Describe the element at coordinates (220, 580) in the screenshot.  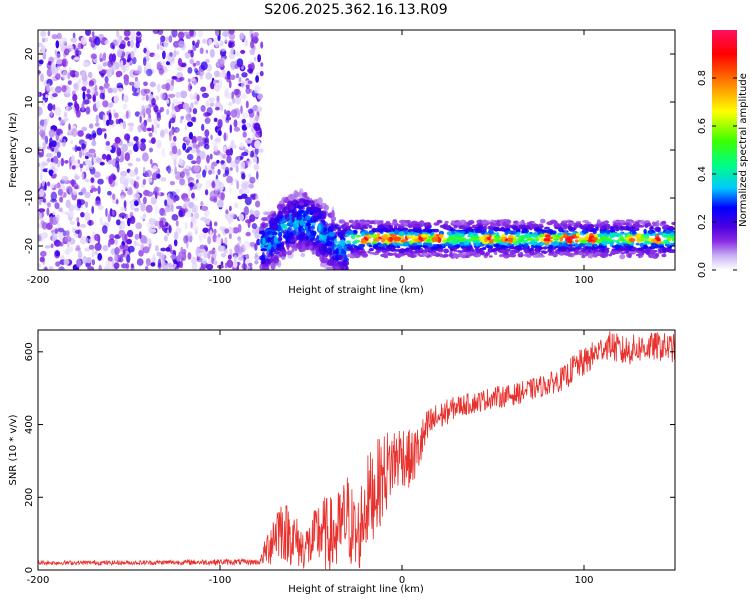
I see `snr-x-tick-label: -100` at that location.